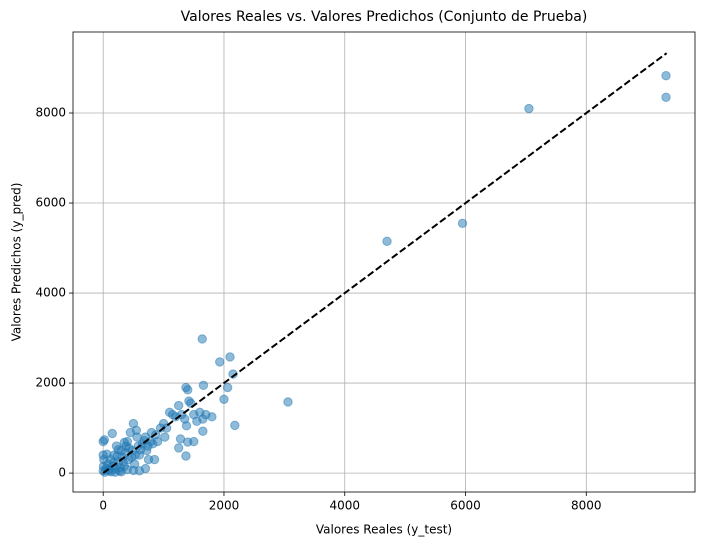 Image resolution: width=704 pixels, height=547 pixels. What do you see at coordinates (384, 530) in the screenshot?
I see `x-axis-label: Valores Reales (y_test)` at bounding box center [384, 530].